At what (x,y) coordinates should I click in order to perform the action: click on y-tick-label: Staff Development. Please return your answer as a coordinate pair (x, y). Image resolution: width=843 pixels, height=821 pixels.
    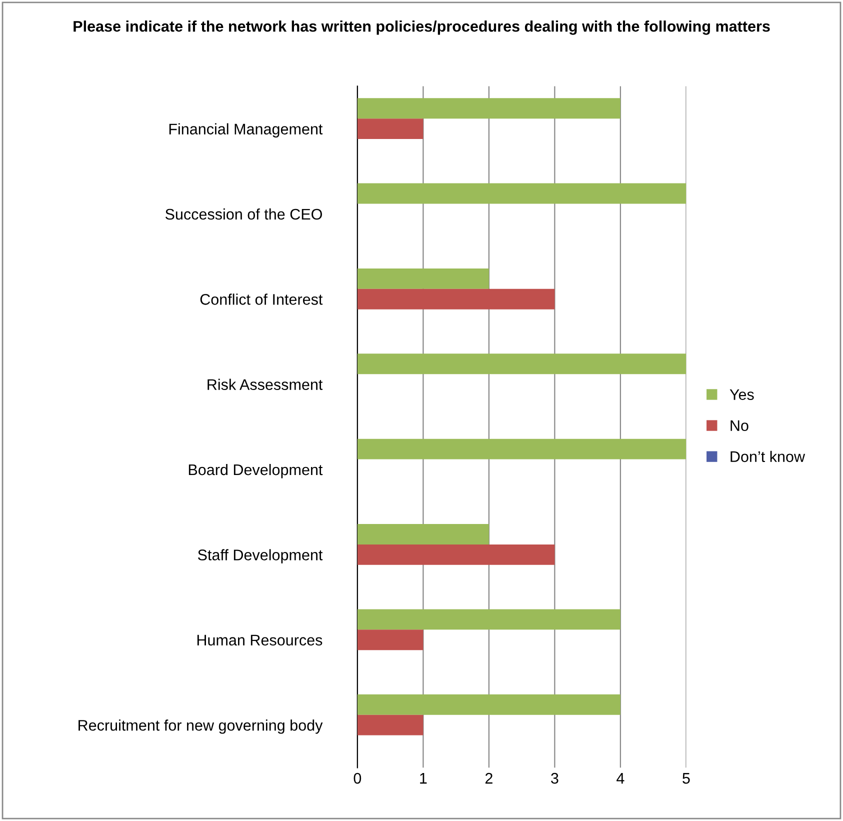
    Looking at the image, I should click on (260, 556).